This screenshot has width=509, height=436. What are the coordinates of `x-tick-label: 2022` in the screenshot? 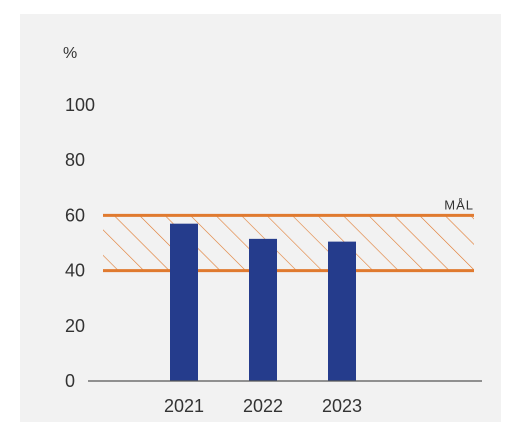 It's located at (263, 406).